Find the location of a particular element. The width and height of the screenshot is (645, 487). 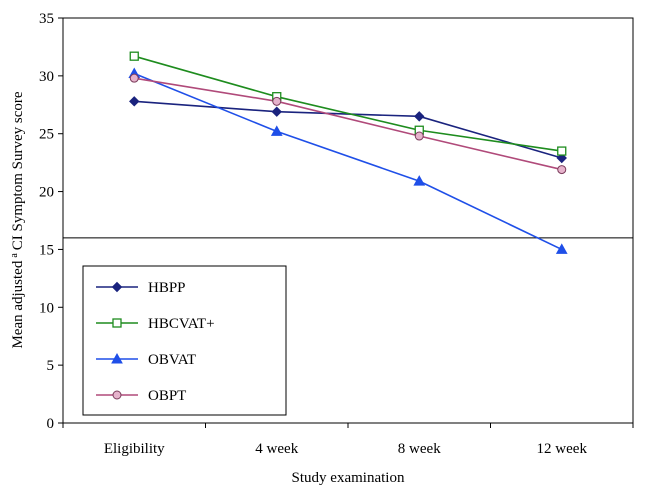

legend-label-obpt: OBPT is located at coordinates (167, 396).